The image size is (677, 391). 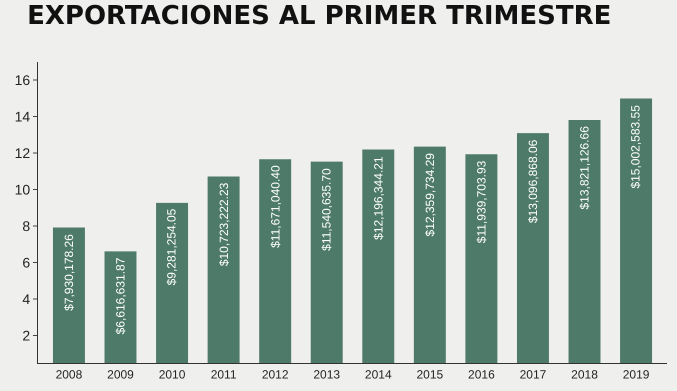 What do you see at coordinates (275, 206) in the screenshot?
I see `annotation: $11,671,040.40` at bounding box center [275, 206].